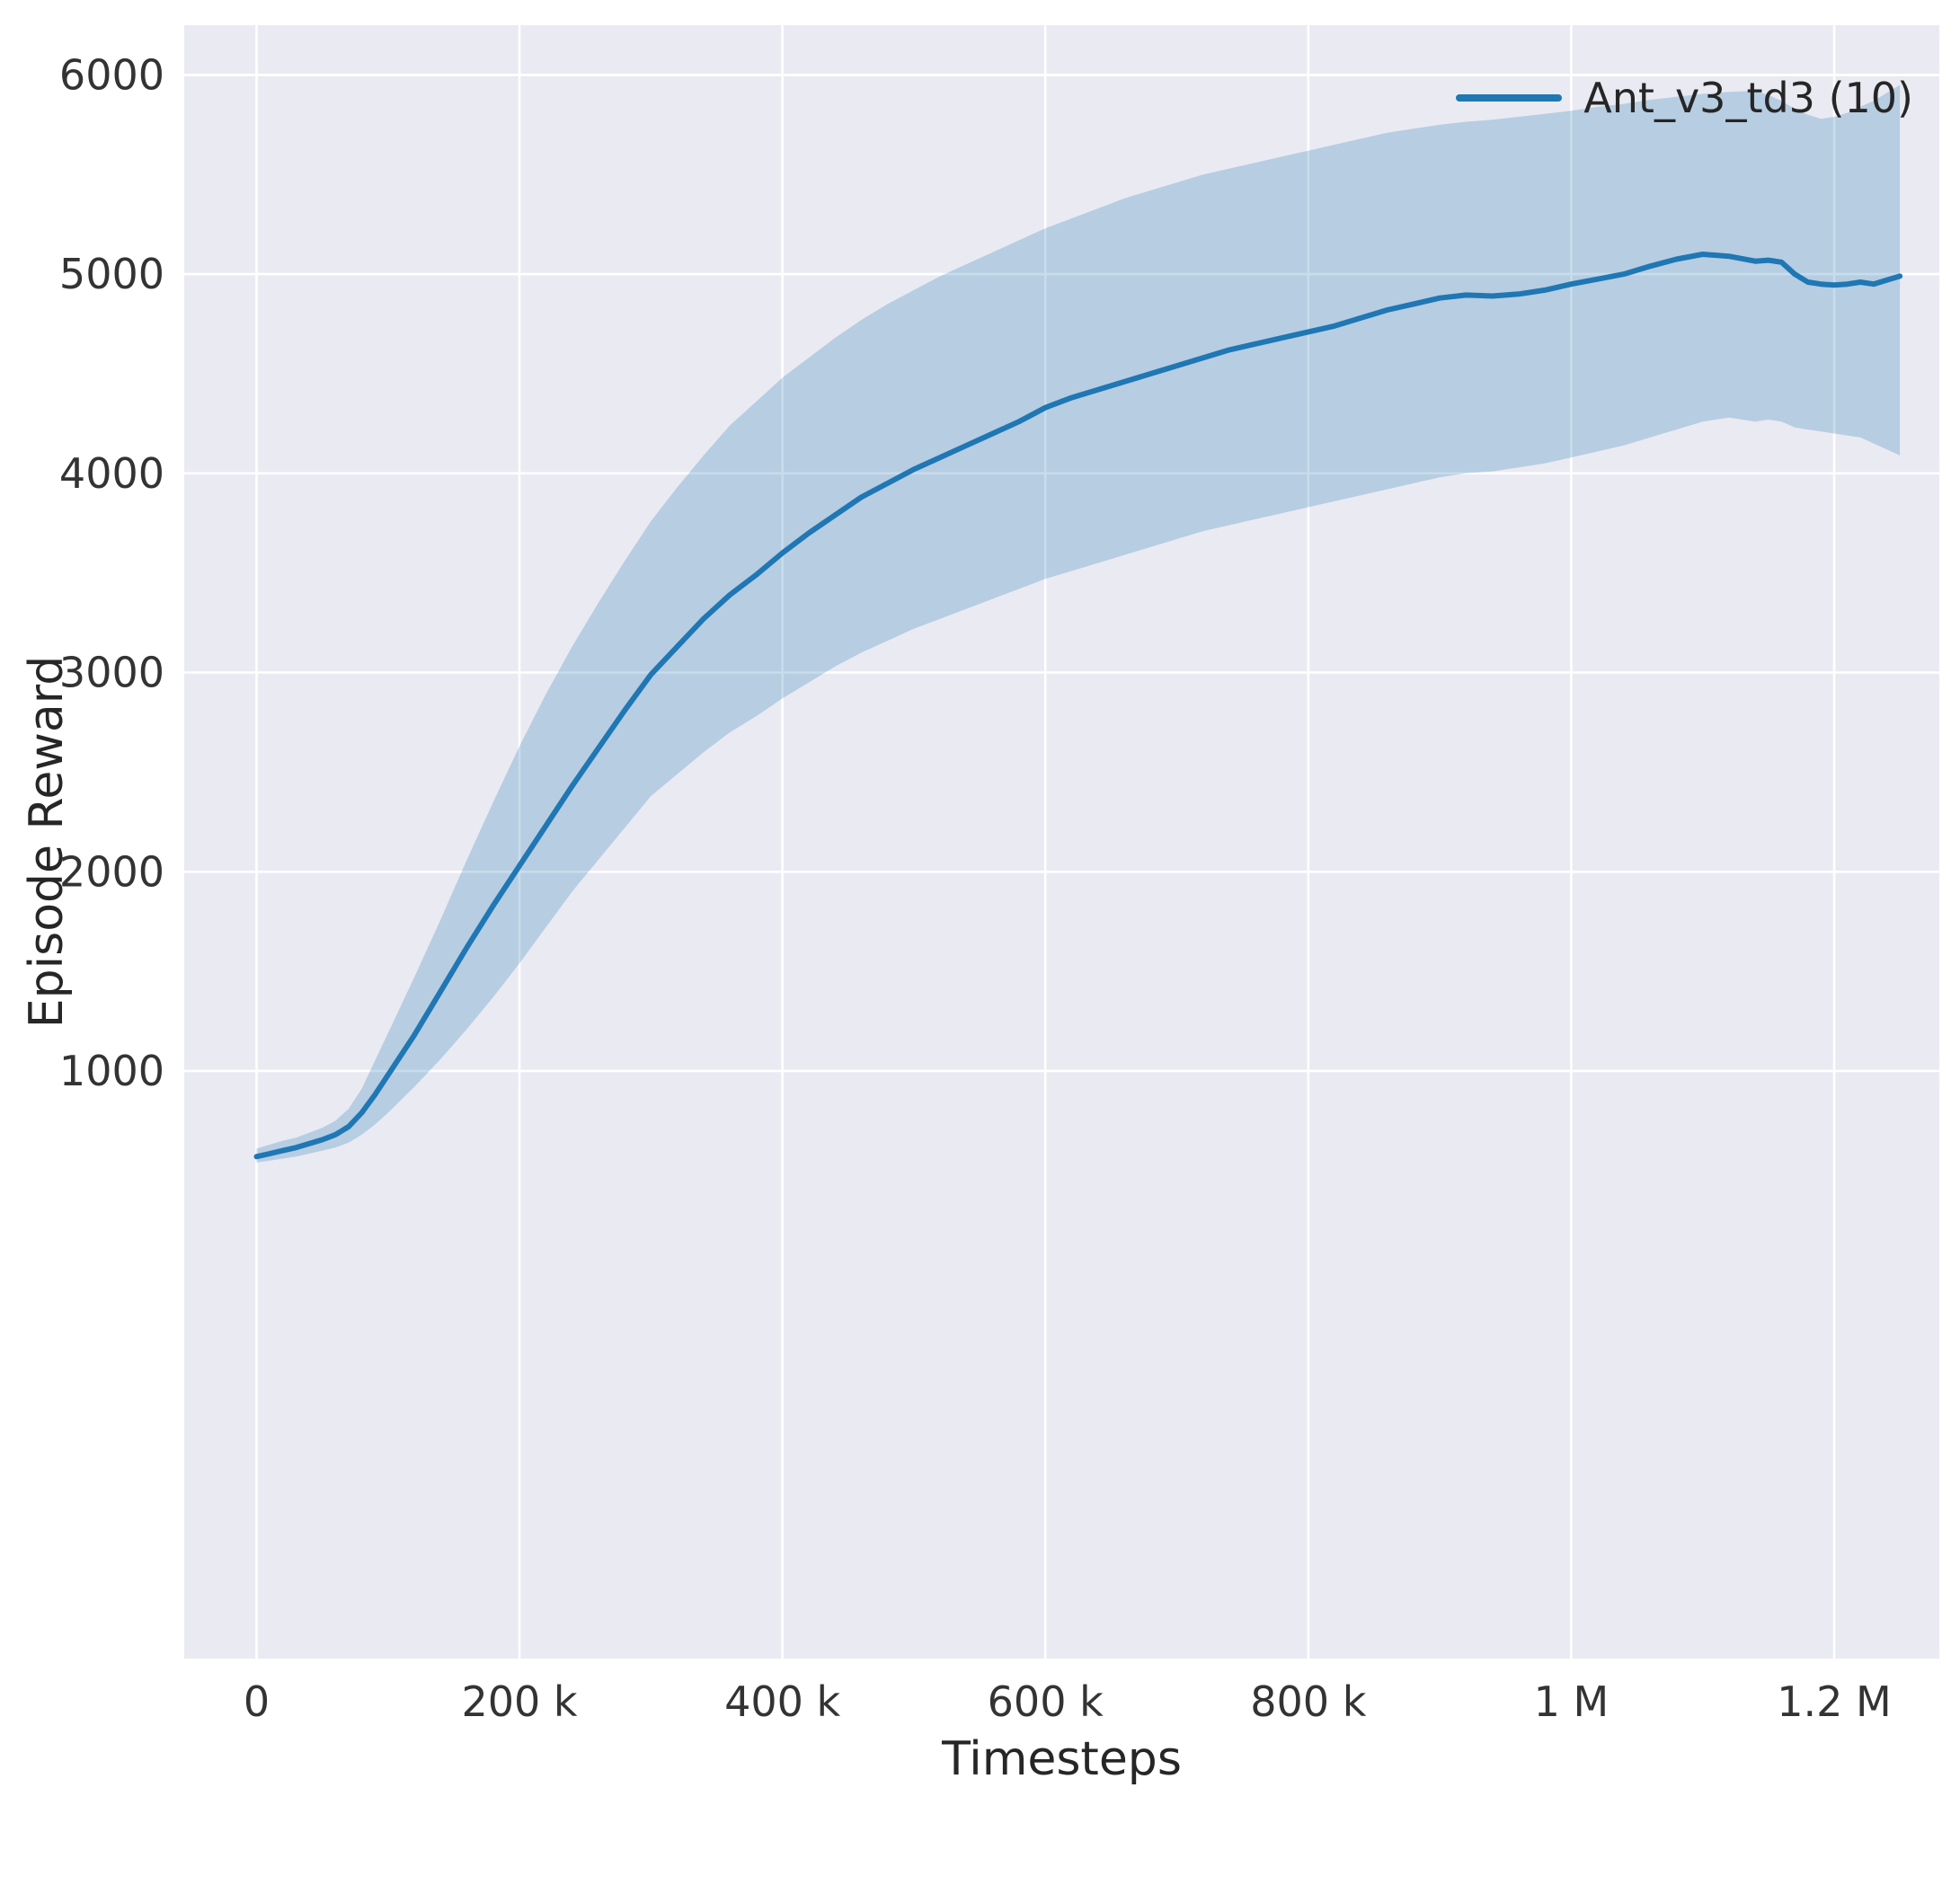 The image size is (1960, 1885). I want to click on x-tick-label: 800 k, so click(1308, 1701).